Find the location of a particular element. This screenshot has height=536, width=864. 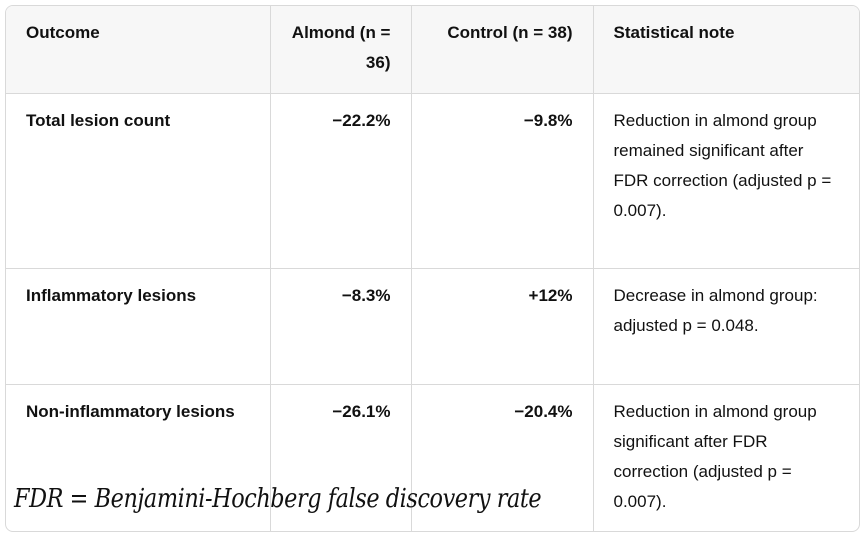

outcome-cell: Non-inflammatory lesions is located at coordinates (138, 457).